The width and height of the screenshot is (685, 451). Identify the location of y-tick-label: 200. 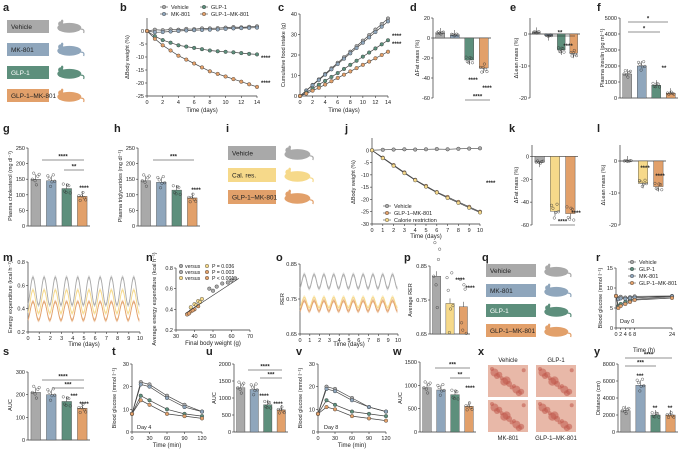
(20, 396).